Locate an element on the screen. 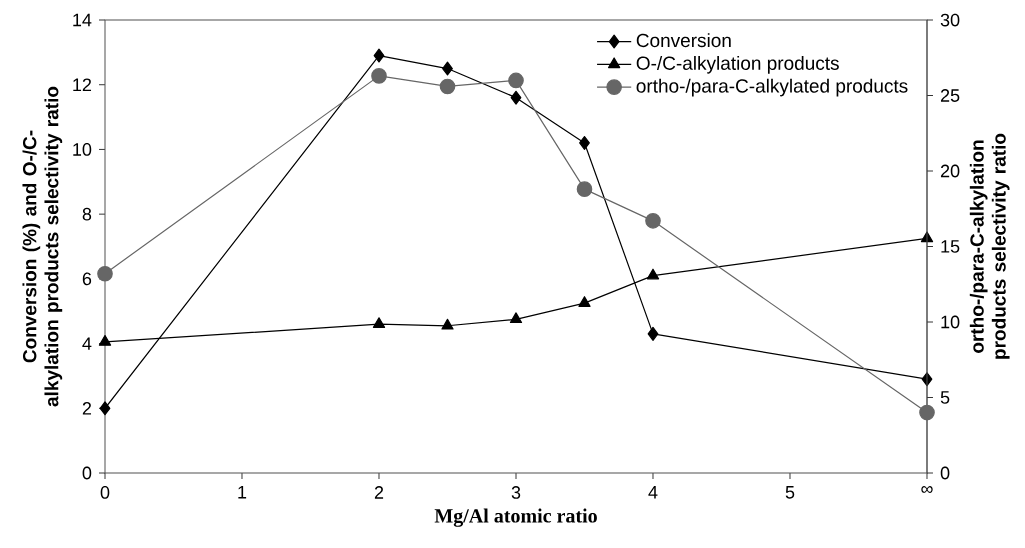 This screenshot has width=1025, height=548. y2-tick-label: 10 is located at coordinates (950, 322).